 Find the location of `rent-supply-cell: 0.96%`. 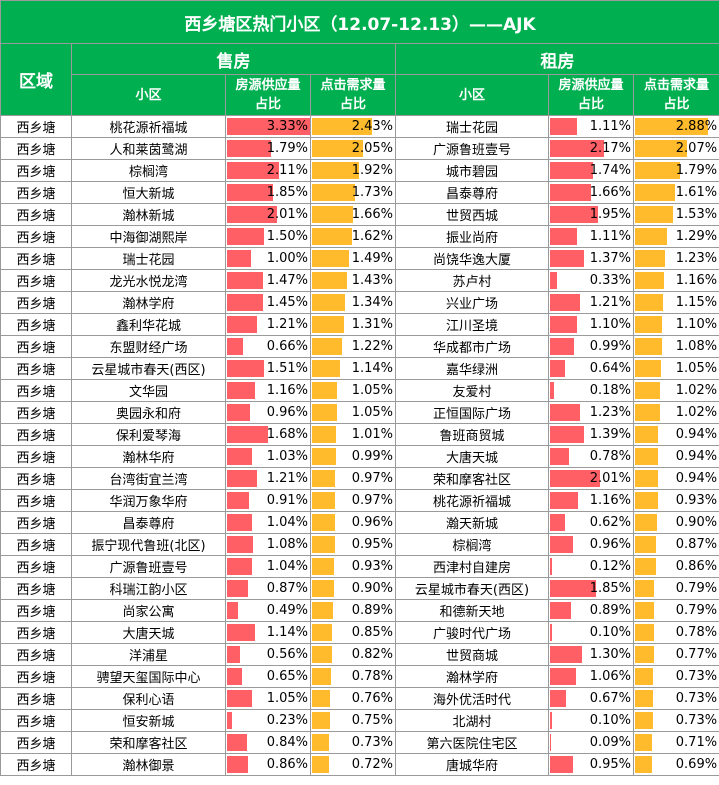

rent-supply-cell: 0.96% is located at coordinates (591, 544).